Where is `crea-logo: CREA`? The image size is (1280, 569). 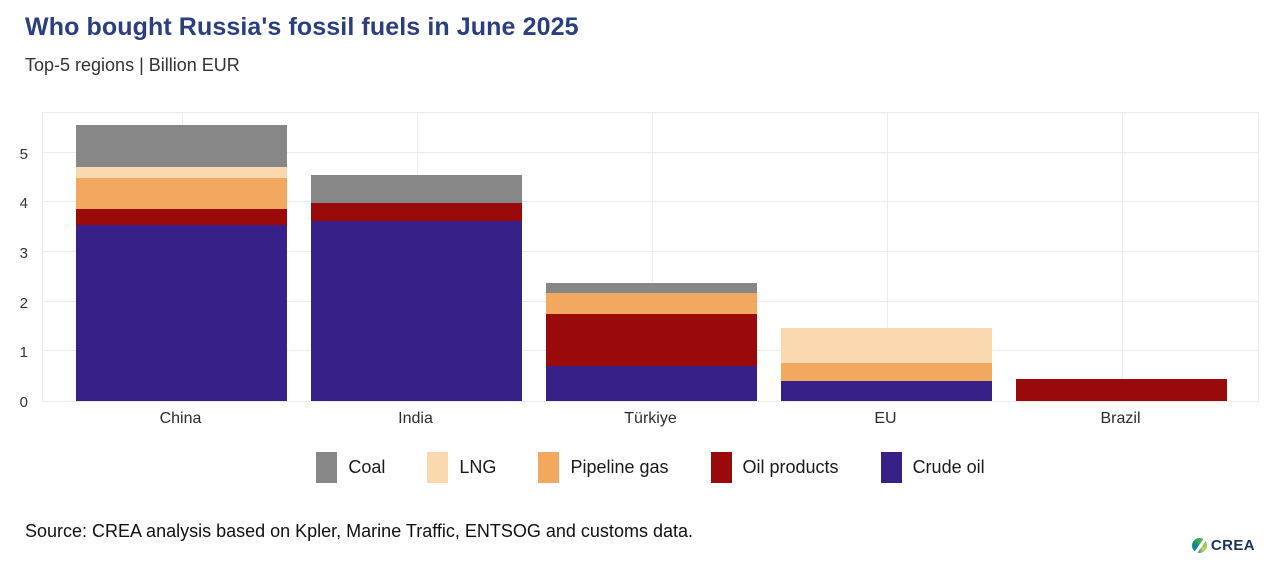 crea-logo: CREA is located at coordinates (1223, 545).